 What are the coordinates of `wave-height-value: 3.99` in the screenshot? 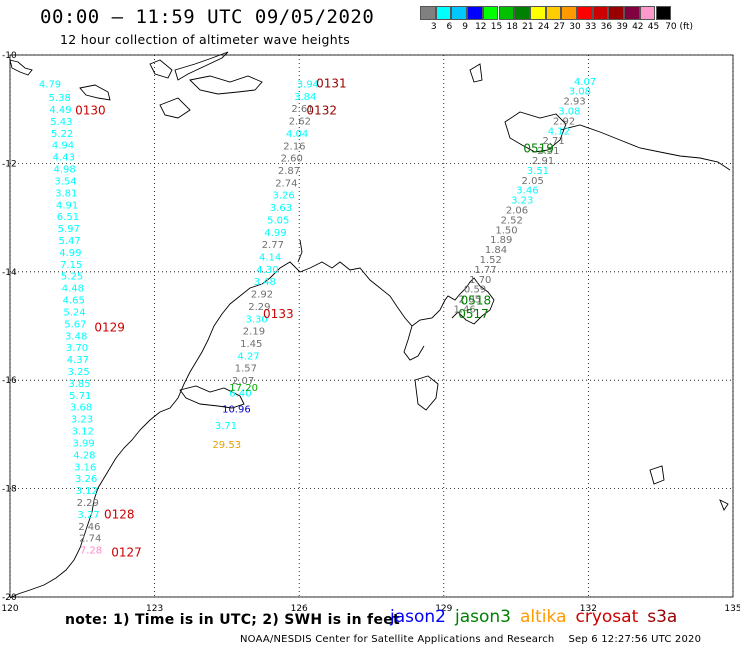 It's located at (83, 443).